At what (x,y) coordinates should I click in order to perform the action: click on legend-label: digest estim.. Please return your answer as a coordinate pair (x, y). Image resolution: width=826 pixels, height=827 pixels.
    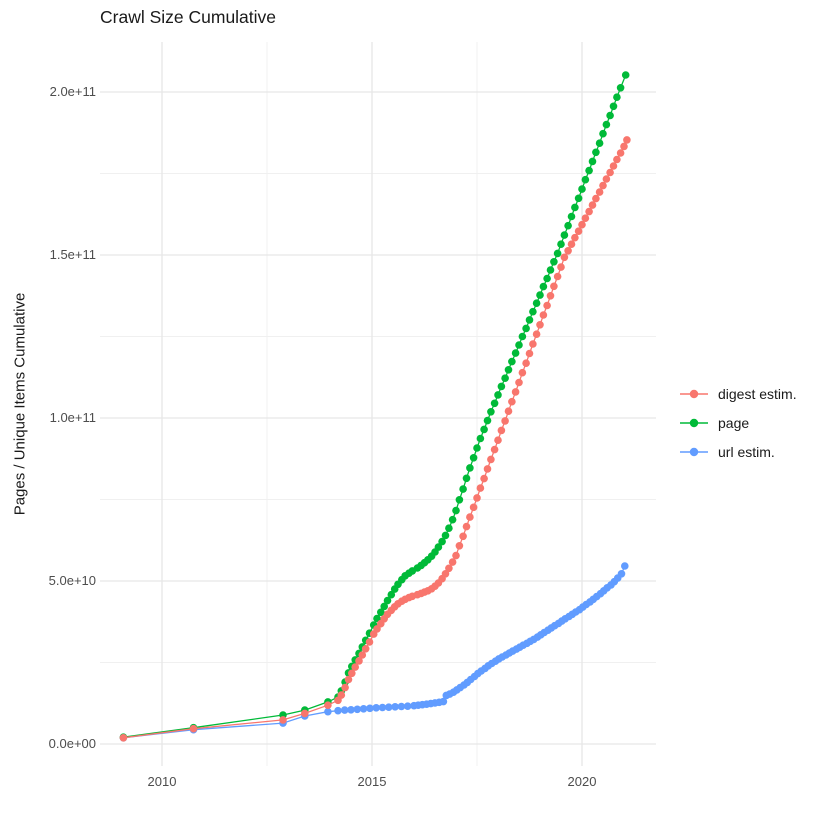
    Looking at the image, I should click on (757, 393).